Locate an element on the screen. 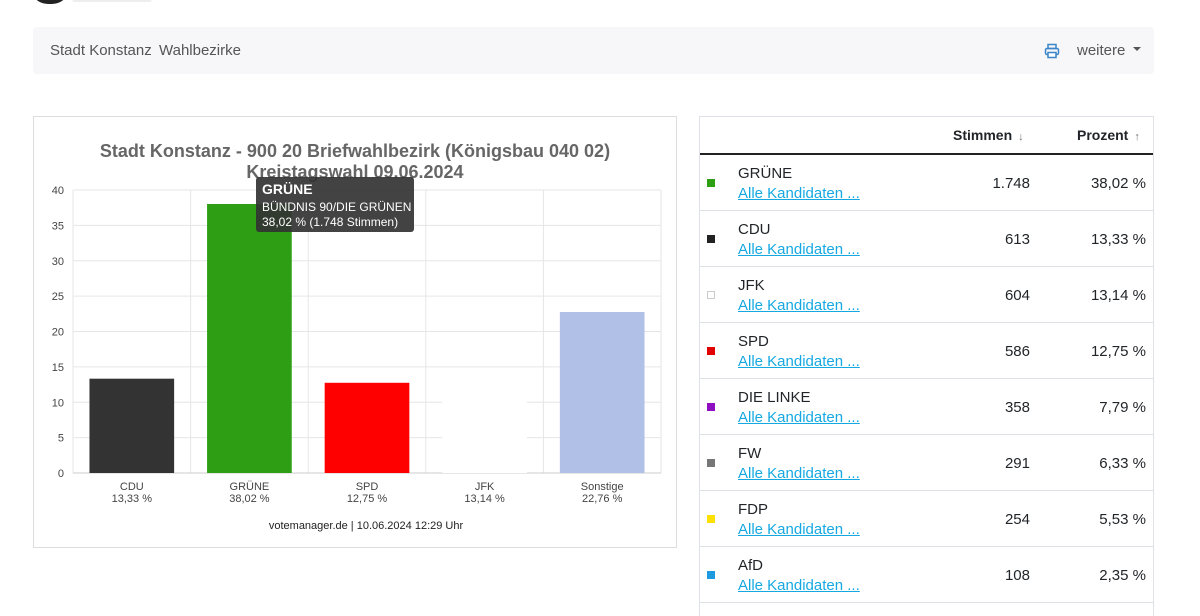 The image size is (1200, 616). y-tick-label: 15 is located at coordinates (58, 368).